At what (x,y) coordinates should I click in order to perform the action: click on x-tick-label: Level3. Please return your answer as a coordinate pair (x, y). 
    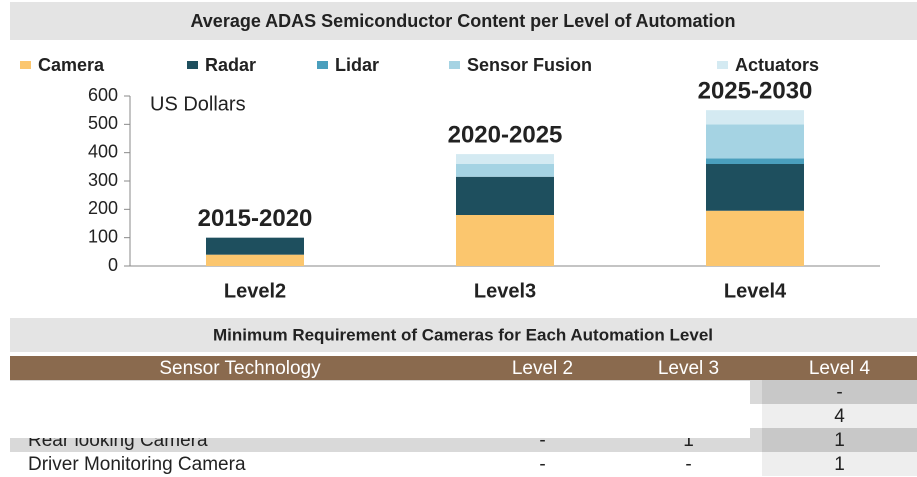
    Looking at the image, I should click on (505, 291).